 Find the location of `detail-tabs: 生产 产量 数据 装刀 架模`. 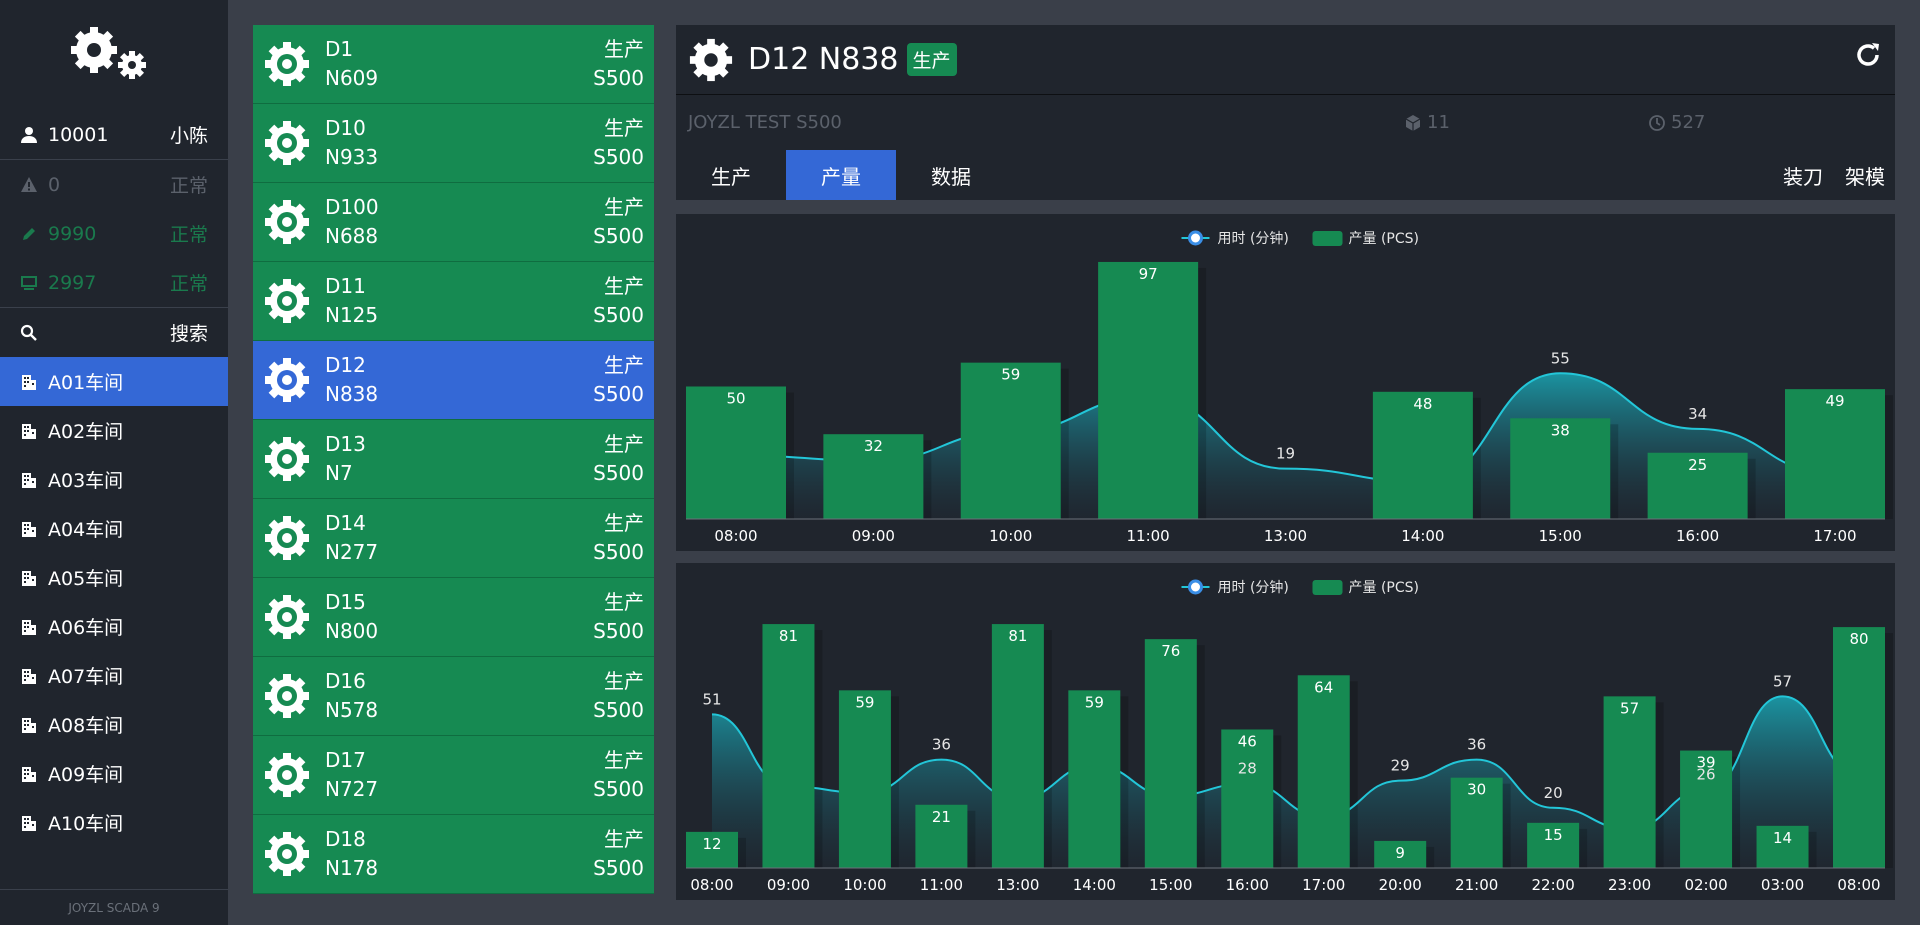

detail-tabs: 生产 产量 数据 装刀 架模 is located at coordinates (1285, 175).